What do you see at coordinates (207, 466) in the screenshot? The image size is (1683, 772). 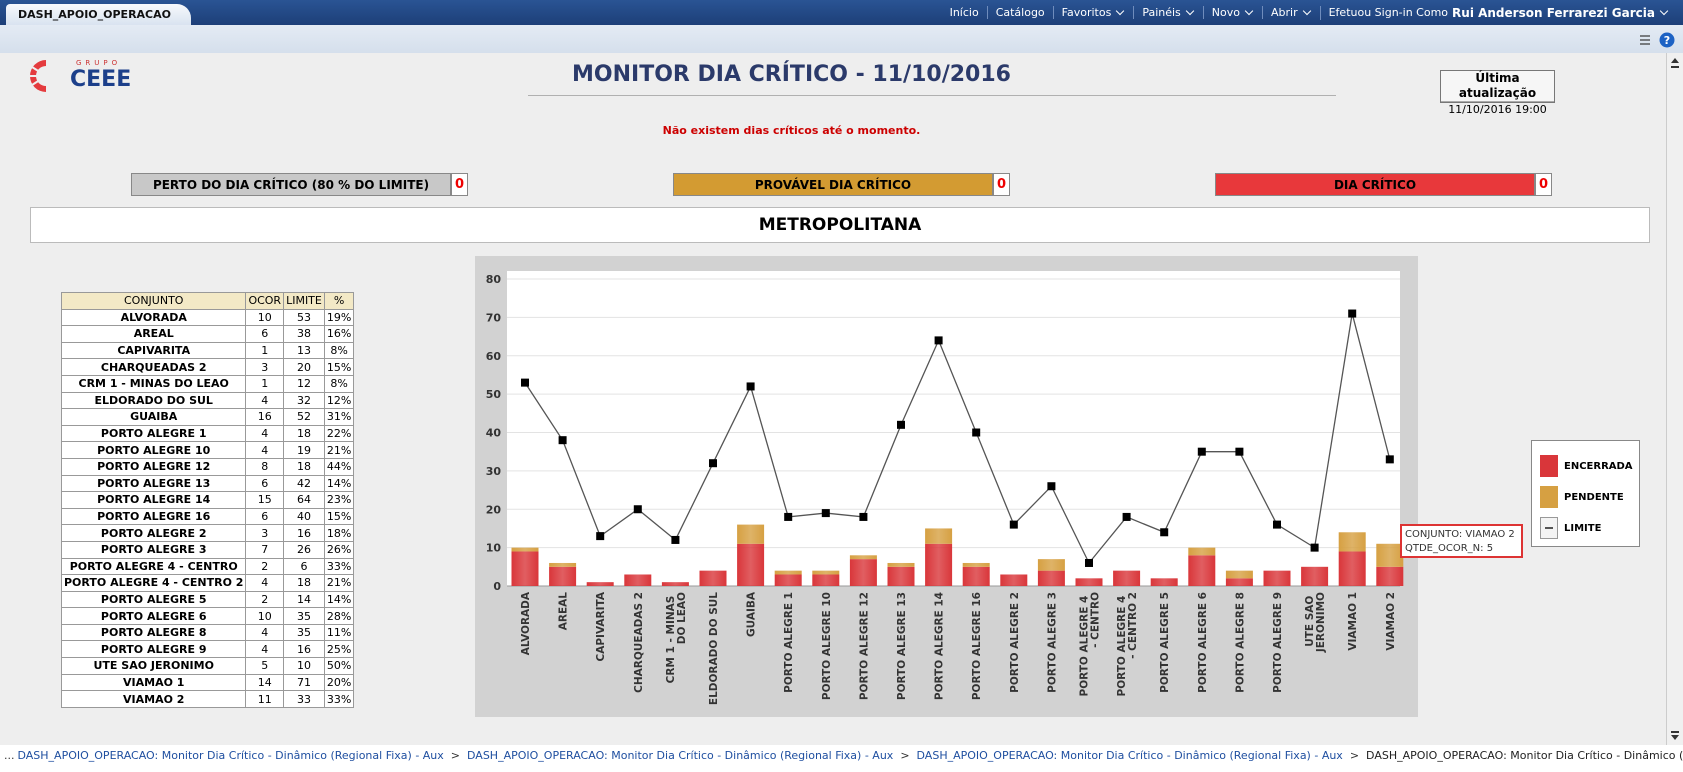 I see `table-row: PORTO ALEGRE 12 8 18 44%` at bounding box center [207, 466].